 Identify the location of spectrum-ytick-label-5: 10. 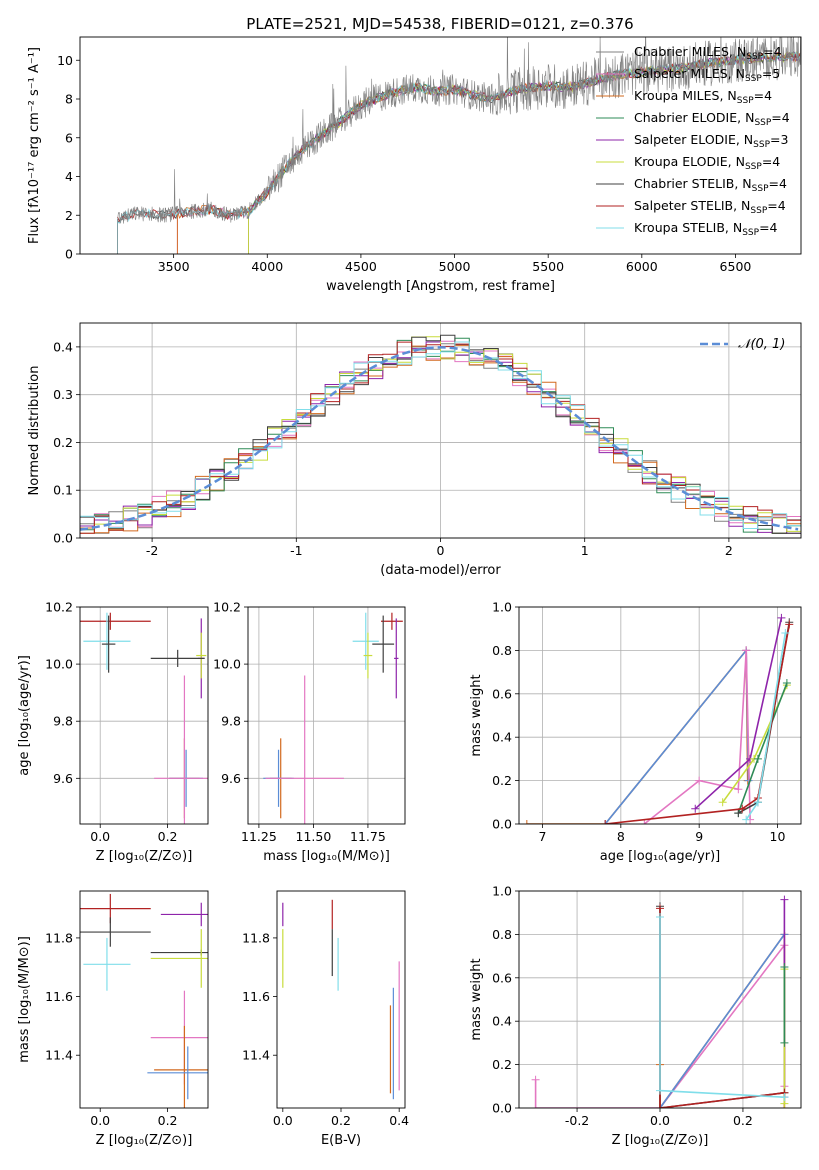
(65, 60).